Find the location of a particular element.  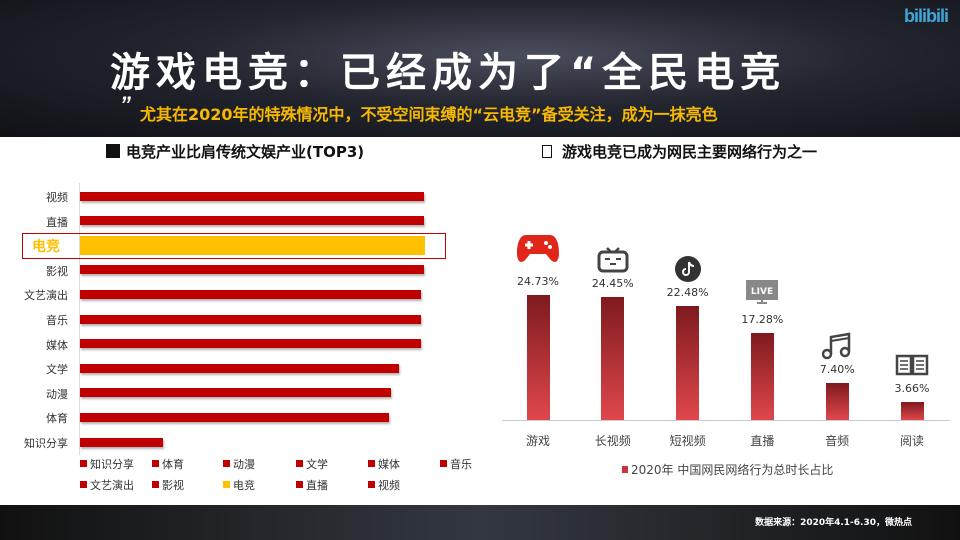

bar-音频 is located at coordinates (837, 401).